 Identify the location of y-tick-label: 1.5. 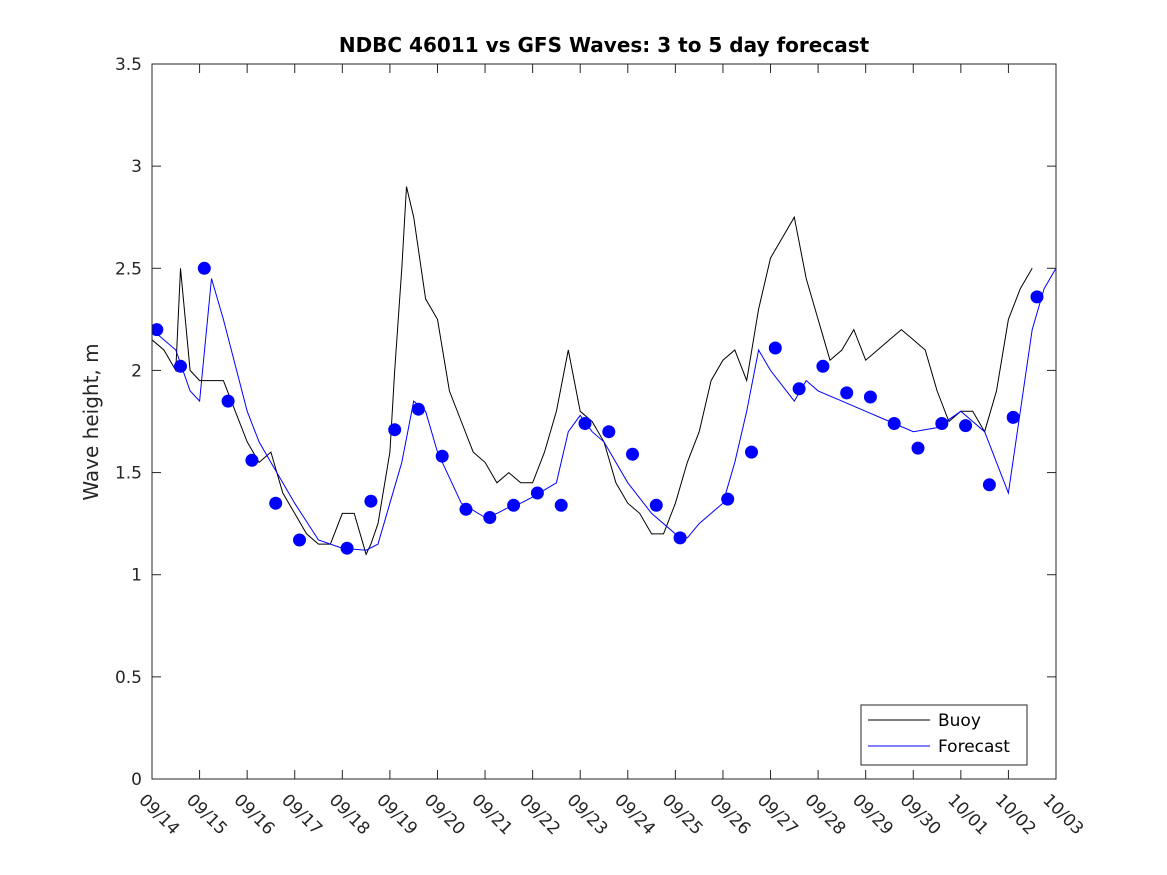
(128, 474).